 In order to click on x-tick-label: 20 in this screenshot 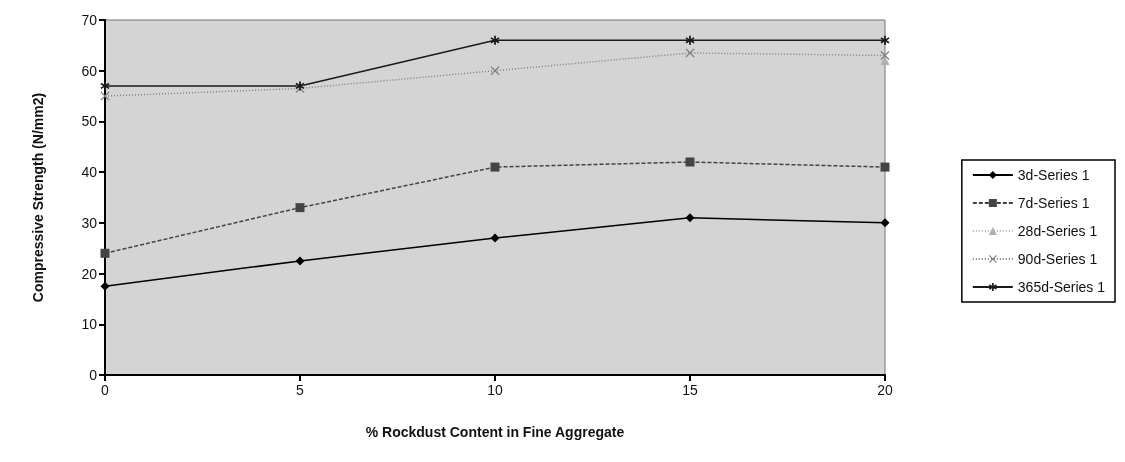, I will do `click(885, 390)`.